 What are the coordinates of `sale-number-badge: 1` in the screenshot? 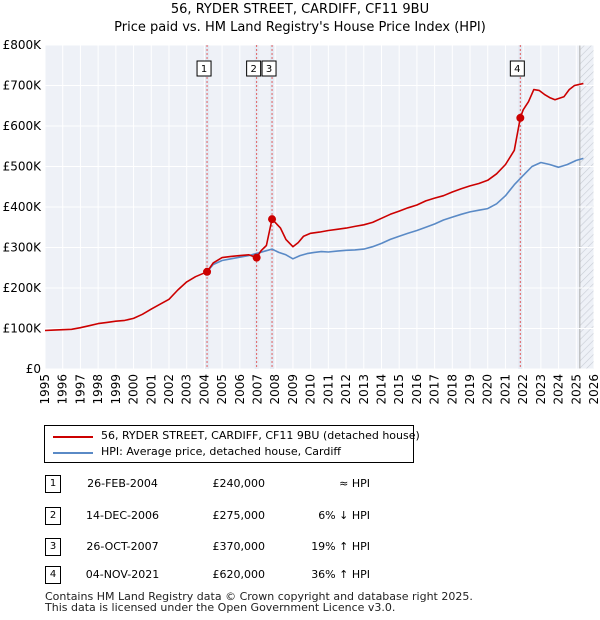 It's located at (53, 484).